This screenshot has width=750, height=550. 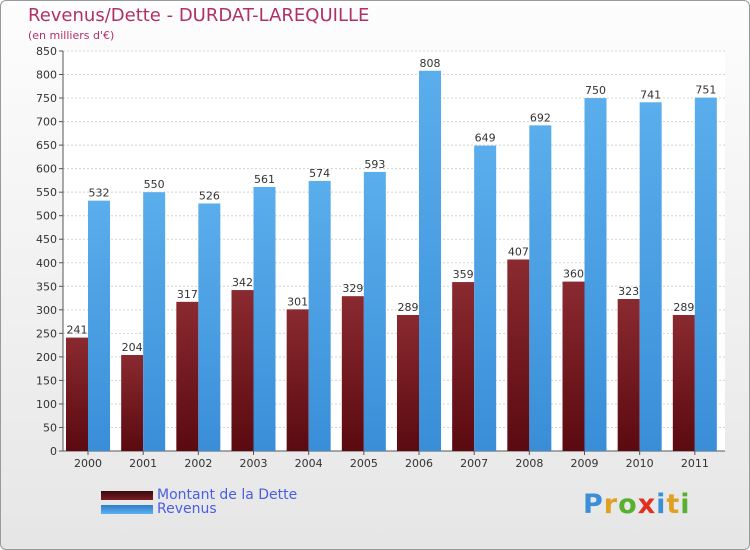 I want to click on bar-revenus-2003, so click(x=264, y=319).